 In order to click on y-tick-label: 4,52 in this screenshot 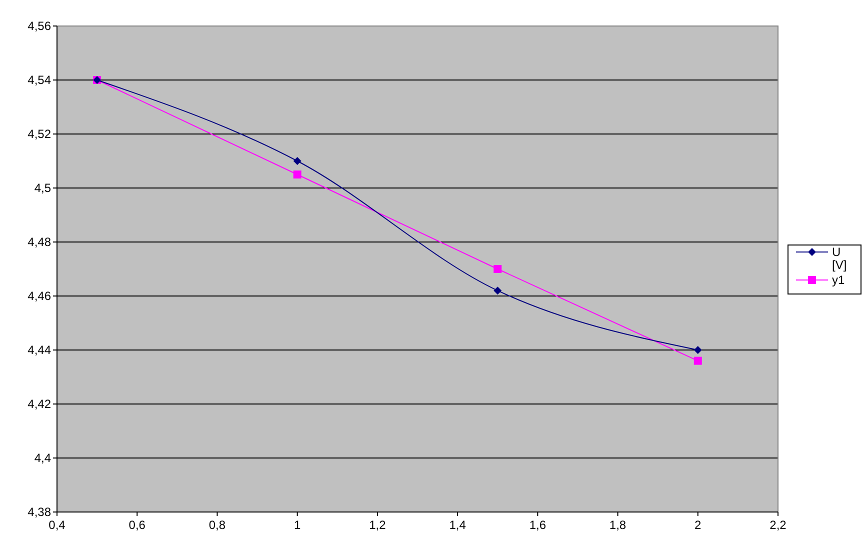, I will do `click(40, 134)`.